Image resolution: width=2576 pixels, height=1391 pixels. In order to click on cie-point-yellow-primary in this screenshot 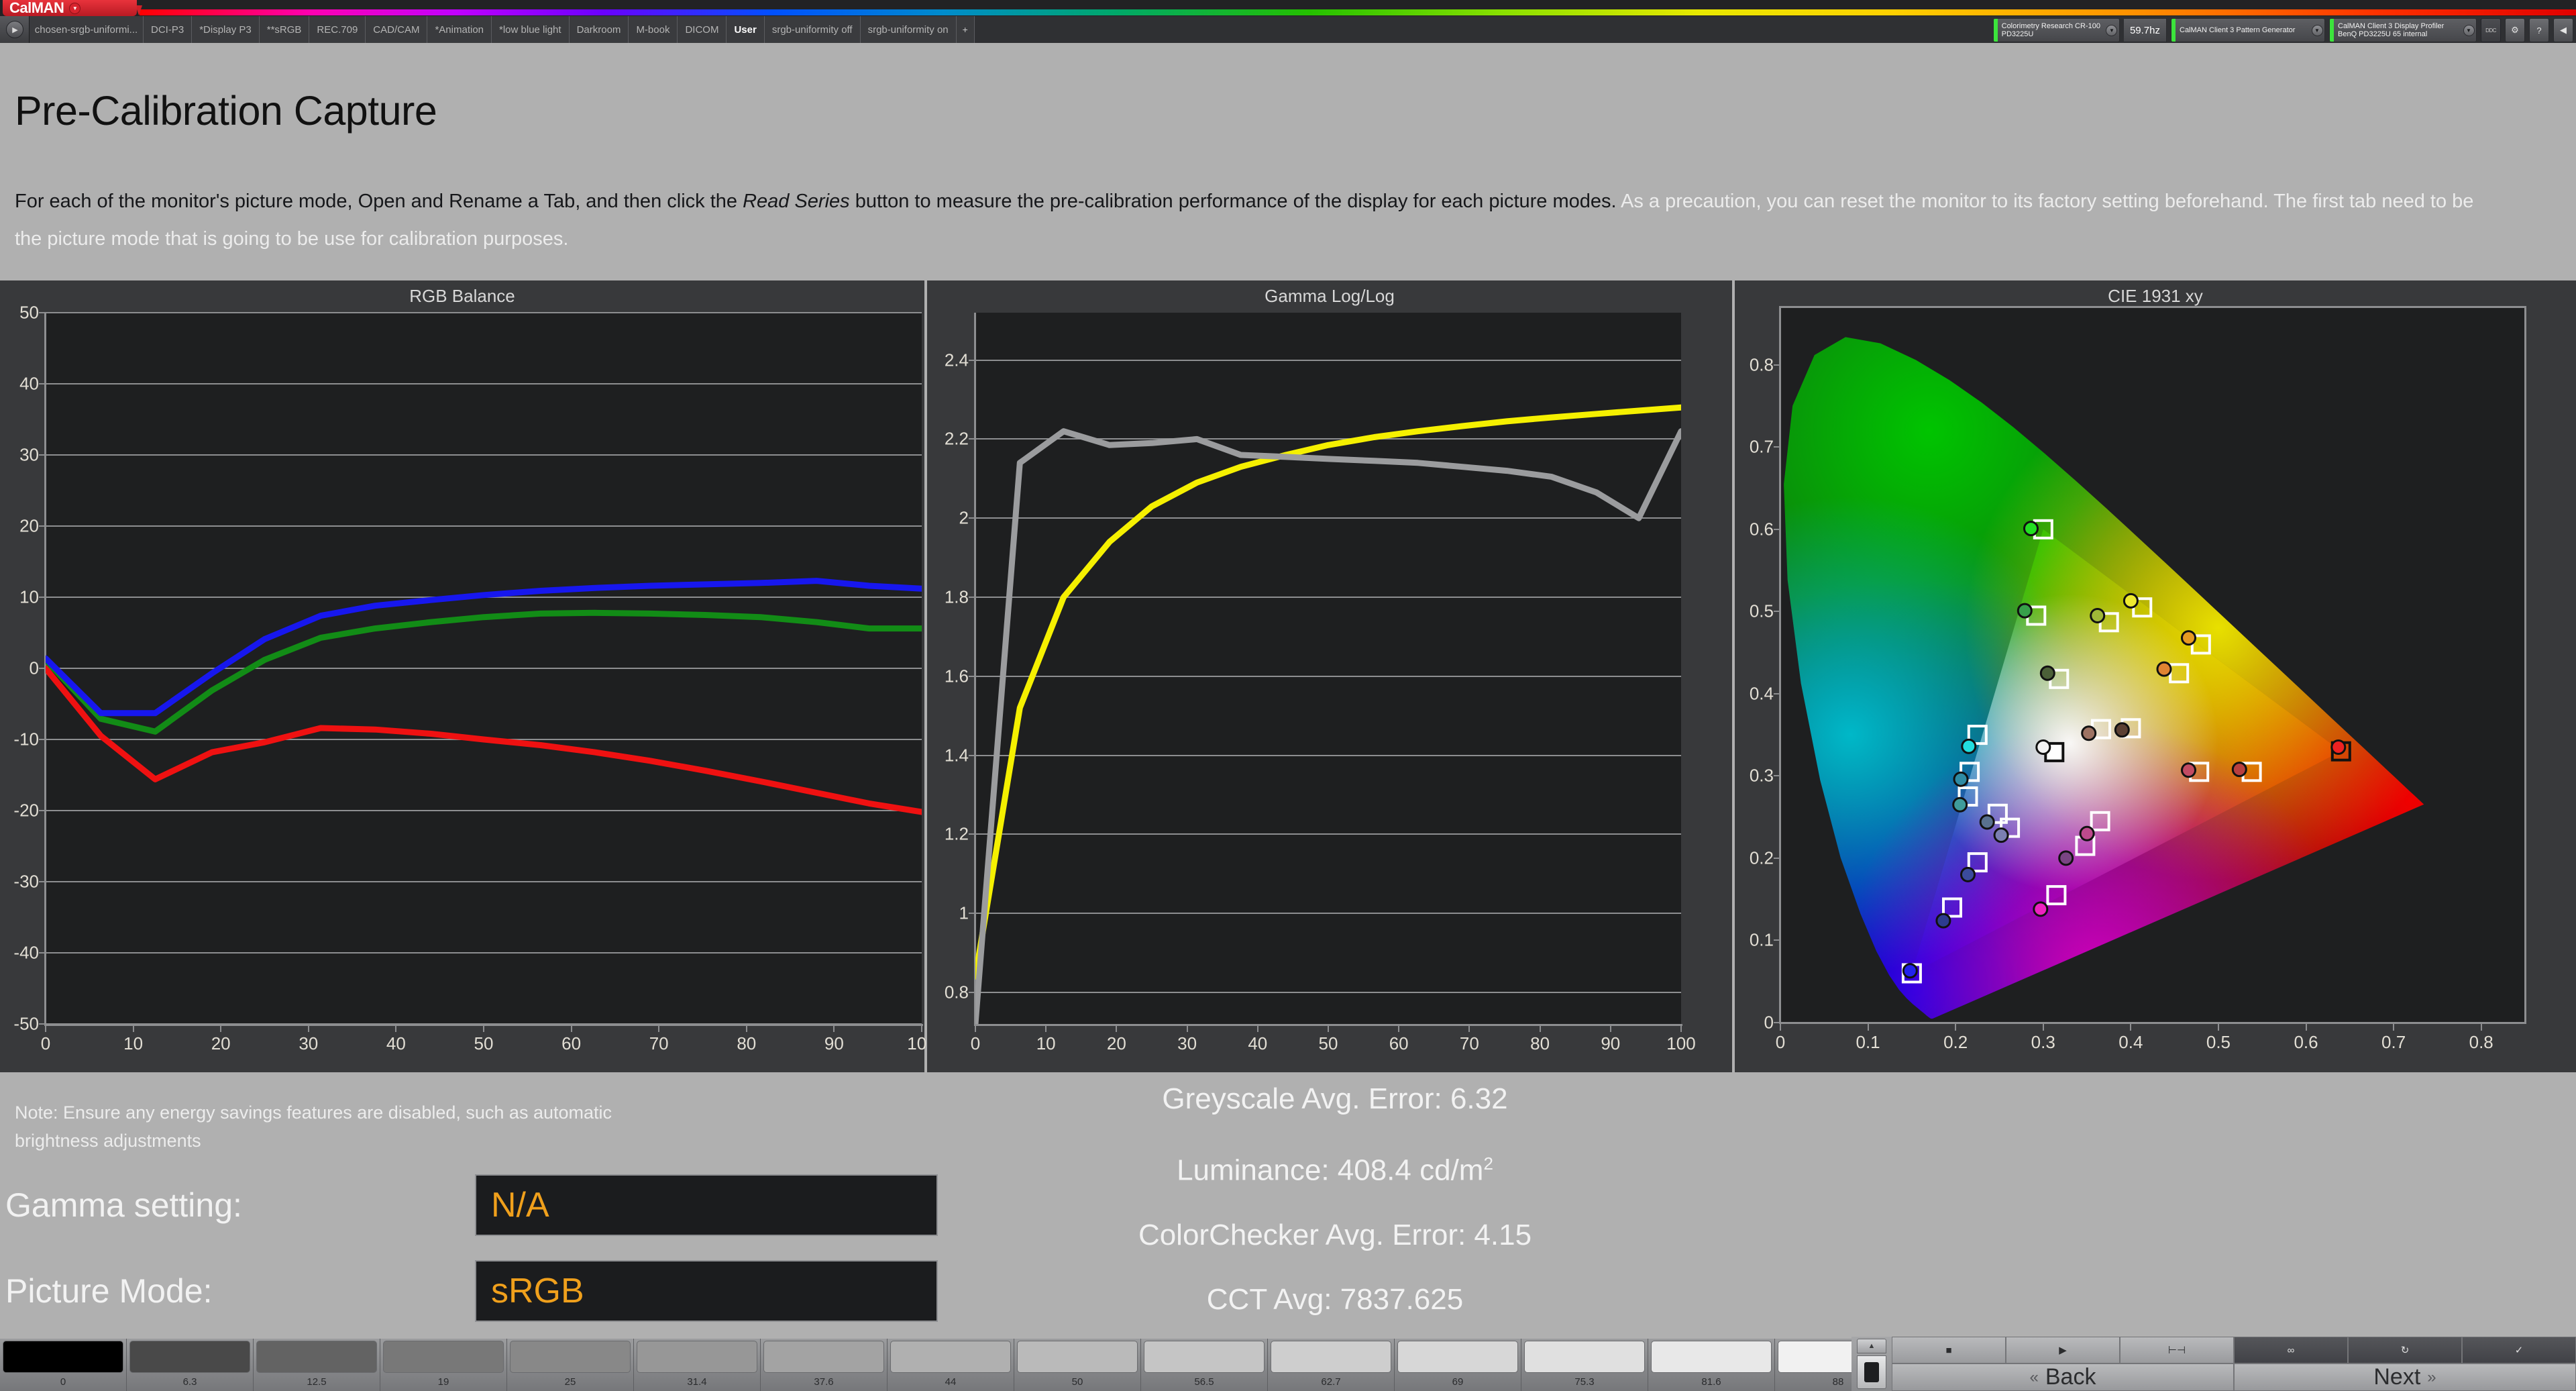, I will do `click(2138, 605)`.